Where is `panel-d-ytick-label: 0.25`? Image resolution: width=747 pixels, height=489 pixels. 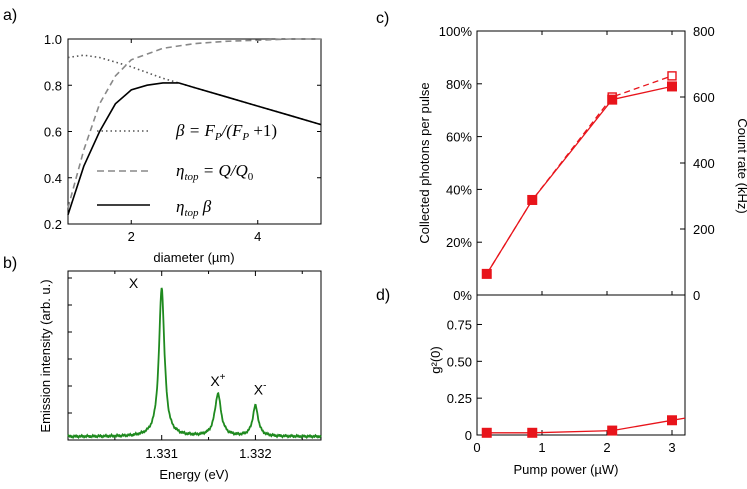
panel-d-ytick-label: 0.25 is located at coordinates (459, 398).